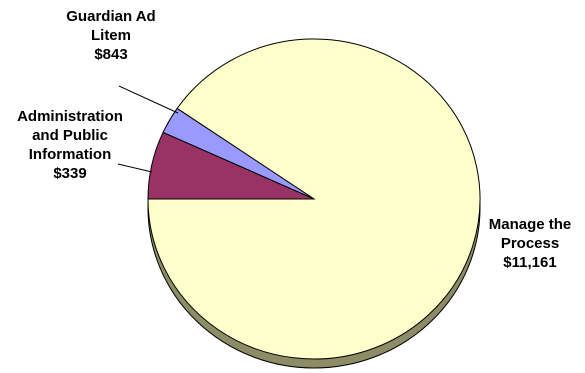 The image size is (585, 373). I want to click on leader-lines, so click(148, 129).